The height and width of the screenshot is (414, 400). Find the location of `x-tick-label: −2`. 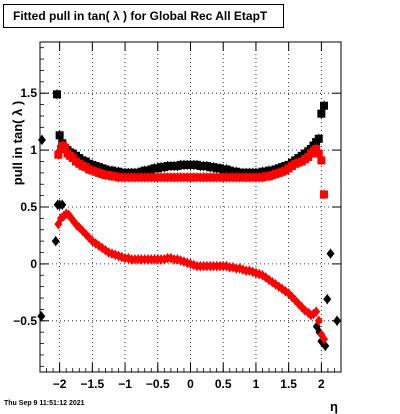

x-tick-label: −2 is located at coordinates (60, 384).